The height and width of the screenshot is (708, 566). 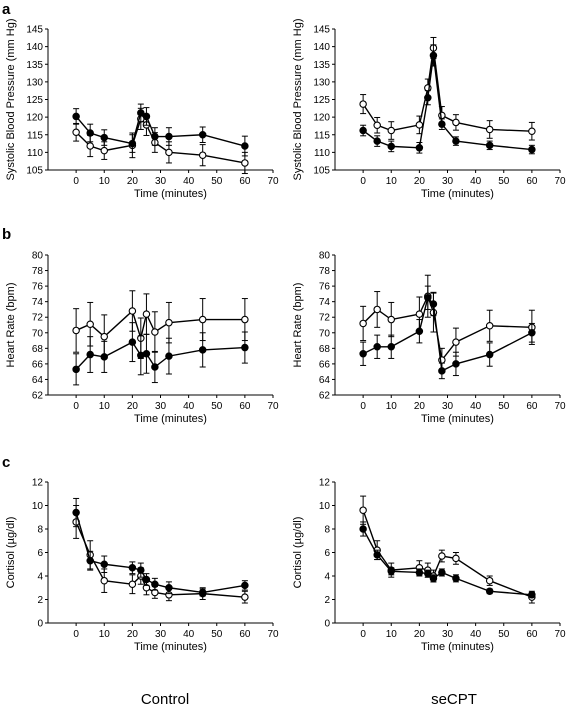 What do you see at coordinates (38, 483) in the screenshot?
I see `y-tick-label: 12` at bounding box center [38, 483].